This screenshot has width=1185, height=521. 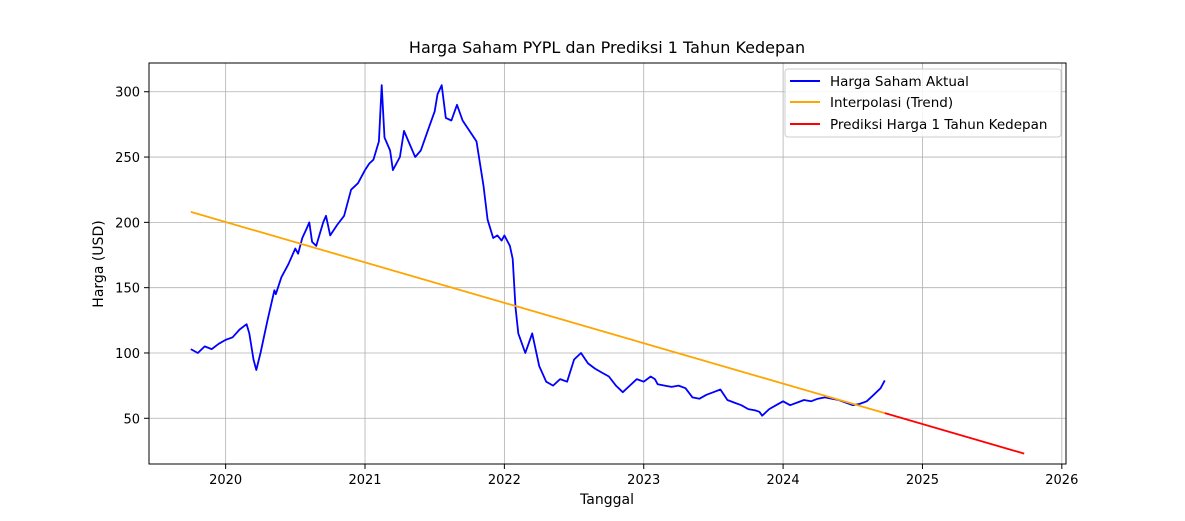 I want to click on x-tick-label: 2024, so click(x=783, y=480).